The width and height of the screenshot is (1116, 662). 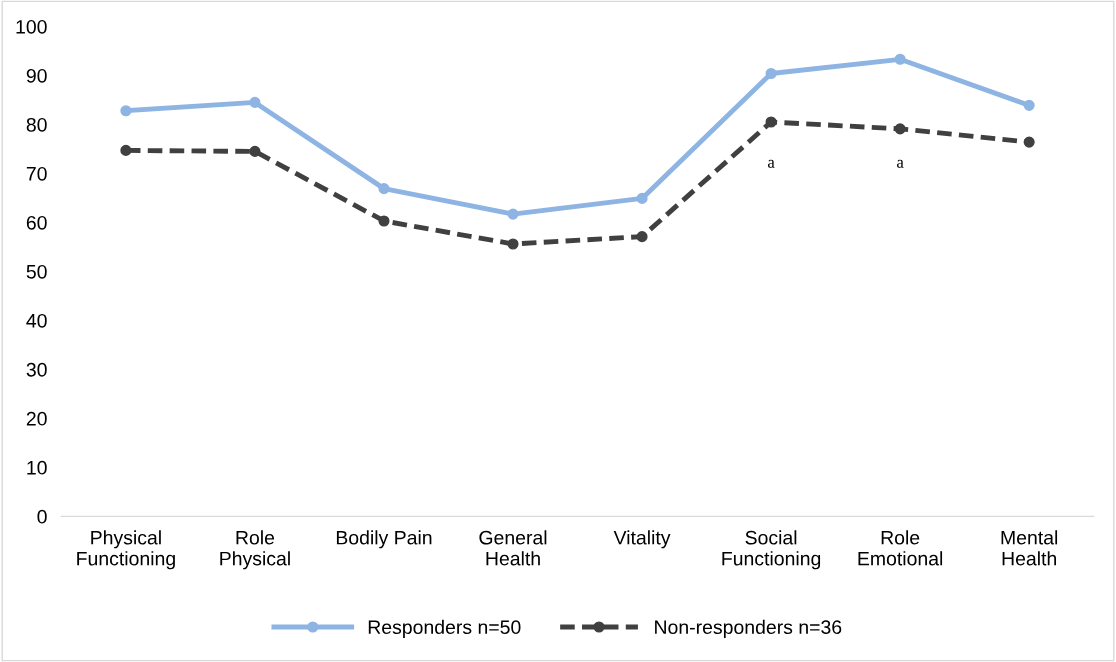 What do you see at coordinates (126, 550) in the screenshot?
I see `x-tick-label: Physical Functioning` at bounding box center [126, 550].